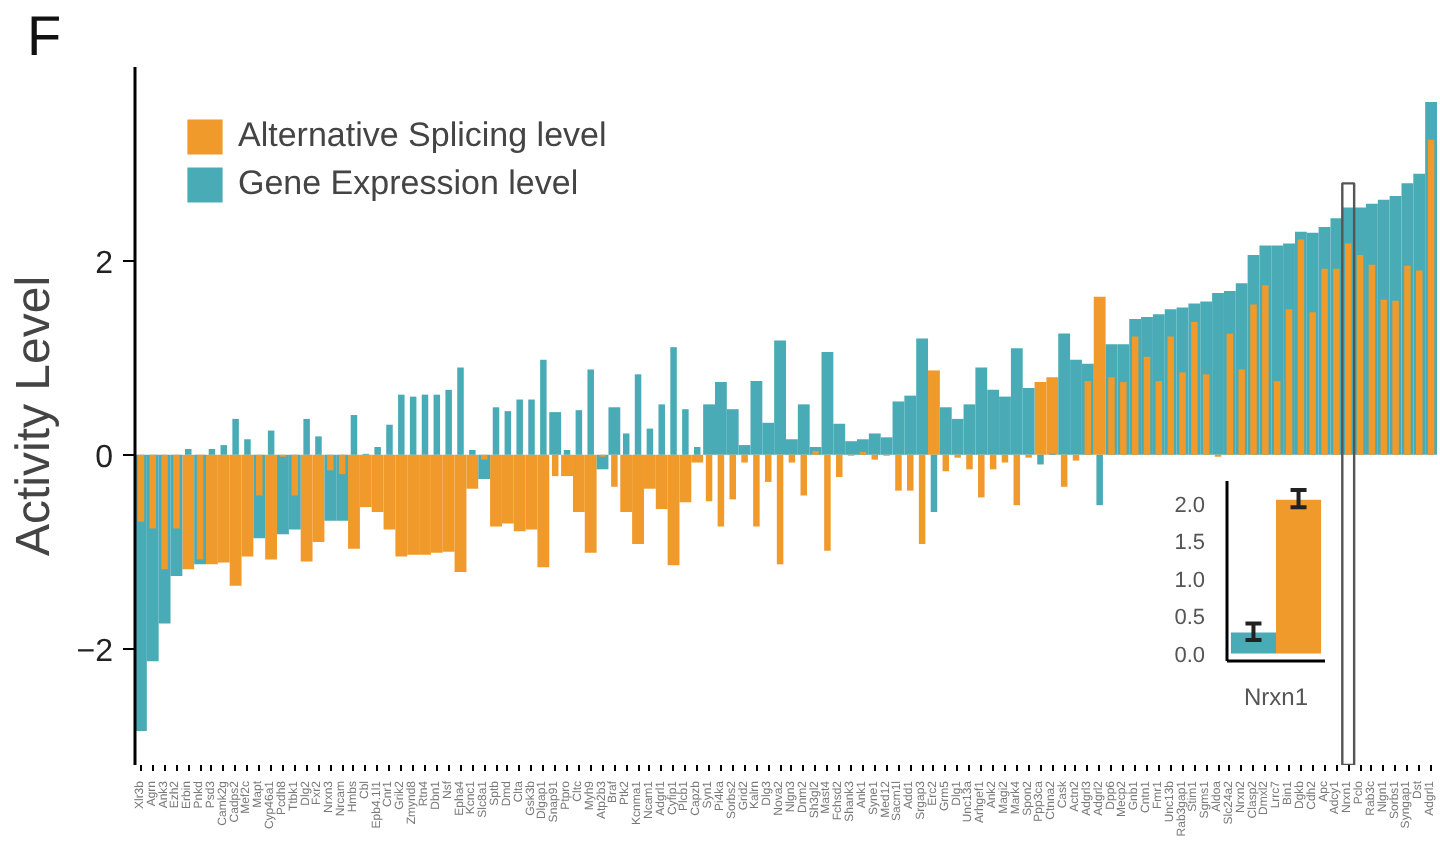  I want to click on y-tick-label: 0, so click(104, 457).